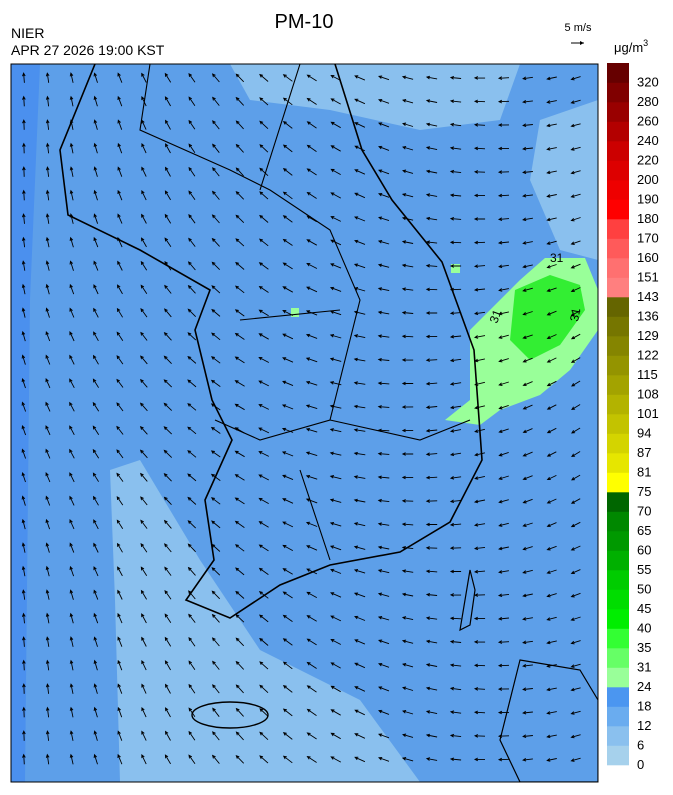  I want to click on concentration-band, so click(564, 180).